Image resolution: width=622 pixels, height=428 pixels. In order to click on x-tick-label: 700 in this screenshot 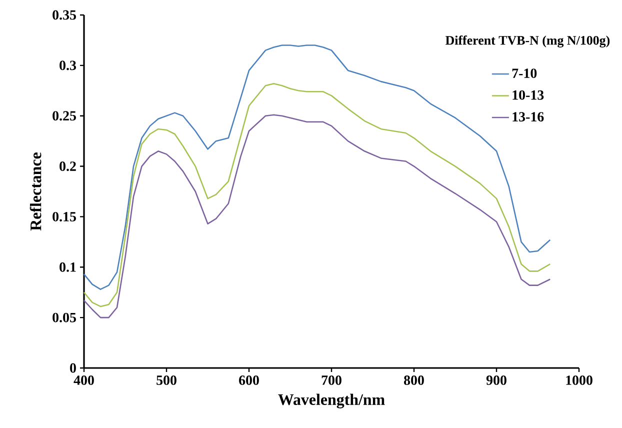, I will do `click(332, 380)`.